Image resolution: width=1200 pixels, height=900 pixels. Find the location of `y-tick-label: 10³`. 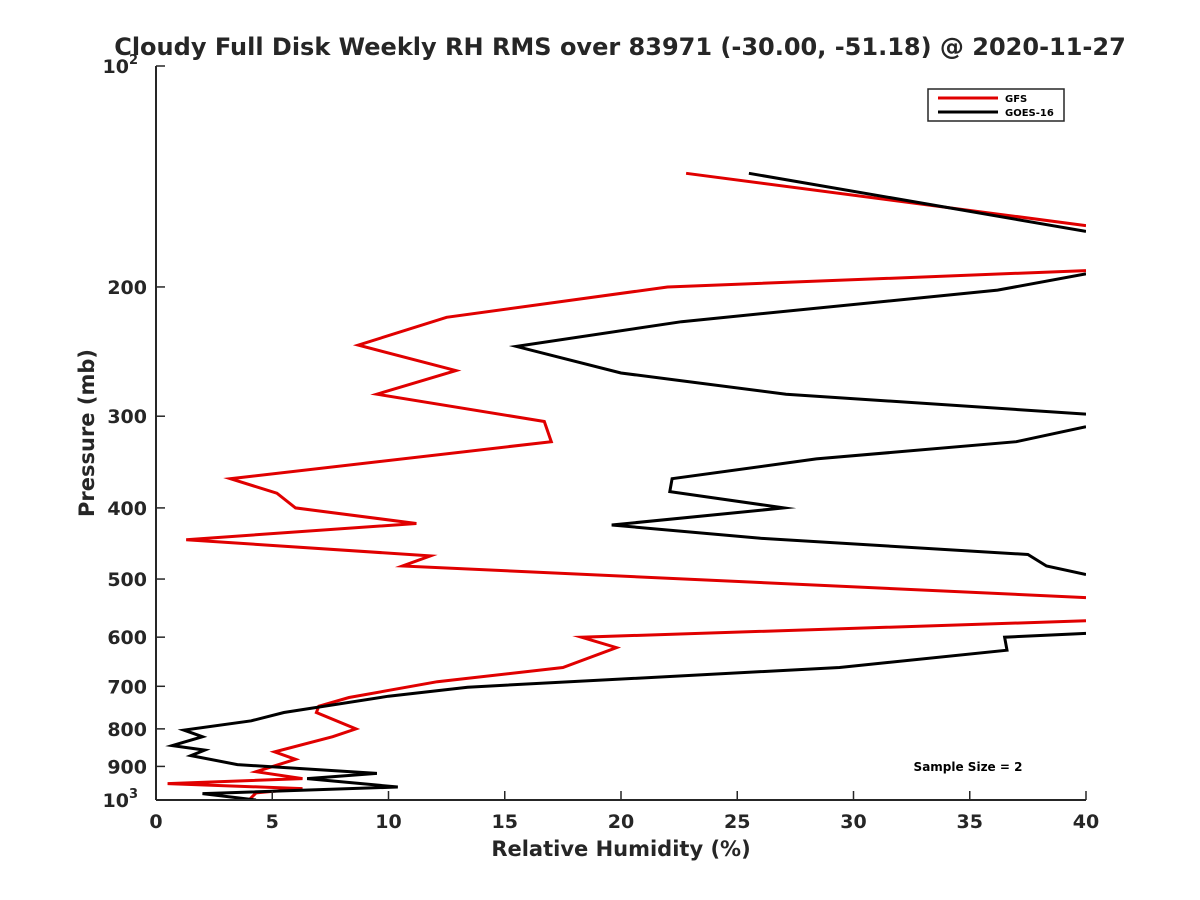

y-tick-label: 10³ is located at coordinates (121, 799).